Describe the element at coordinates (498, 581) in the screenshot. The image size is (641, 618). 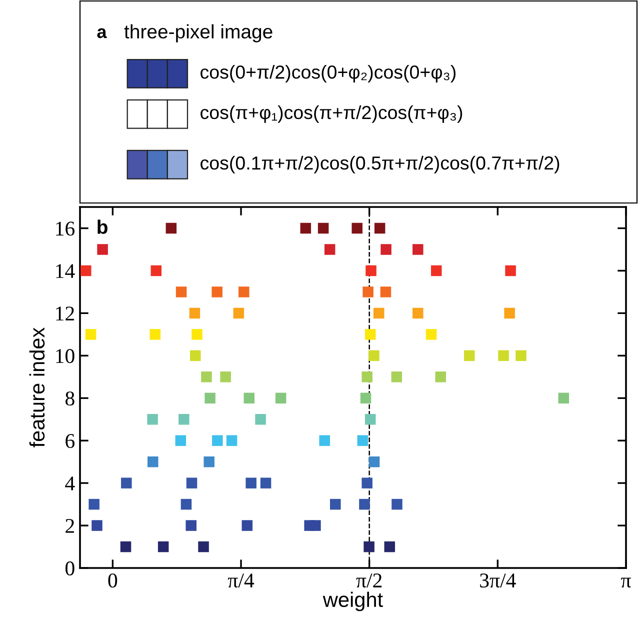
I see `x-tick-label: 3π/4` at that location.